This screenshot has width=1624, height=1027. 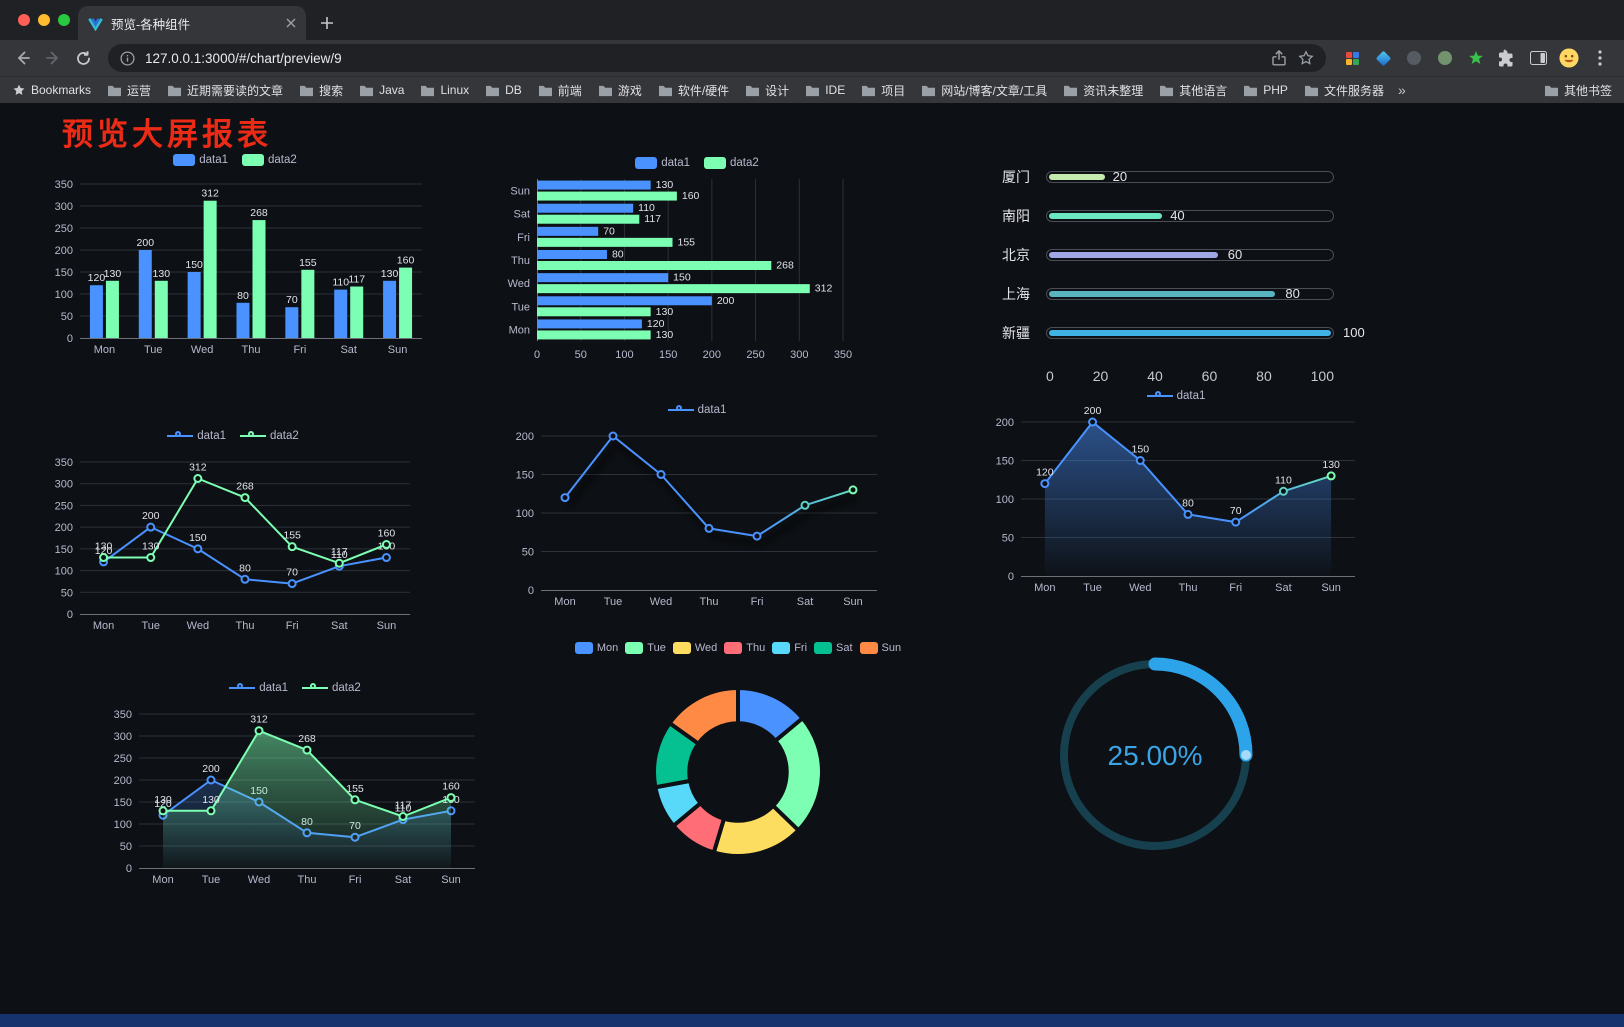 I want to click on bookmark-folder: Java, so click(x=381, y=90).